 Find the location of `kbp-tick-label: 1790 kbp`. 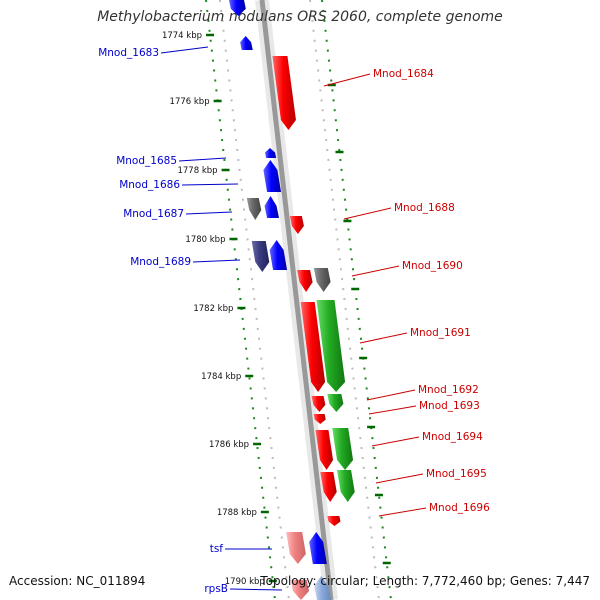

kbp-tick-label: 1790 kbp is located at coordinates (245, 582).